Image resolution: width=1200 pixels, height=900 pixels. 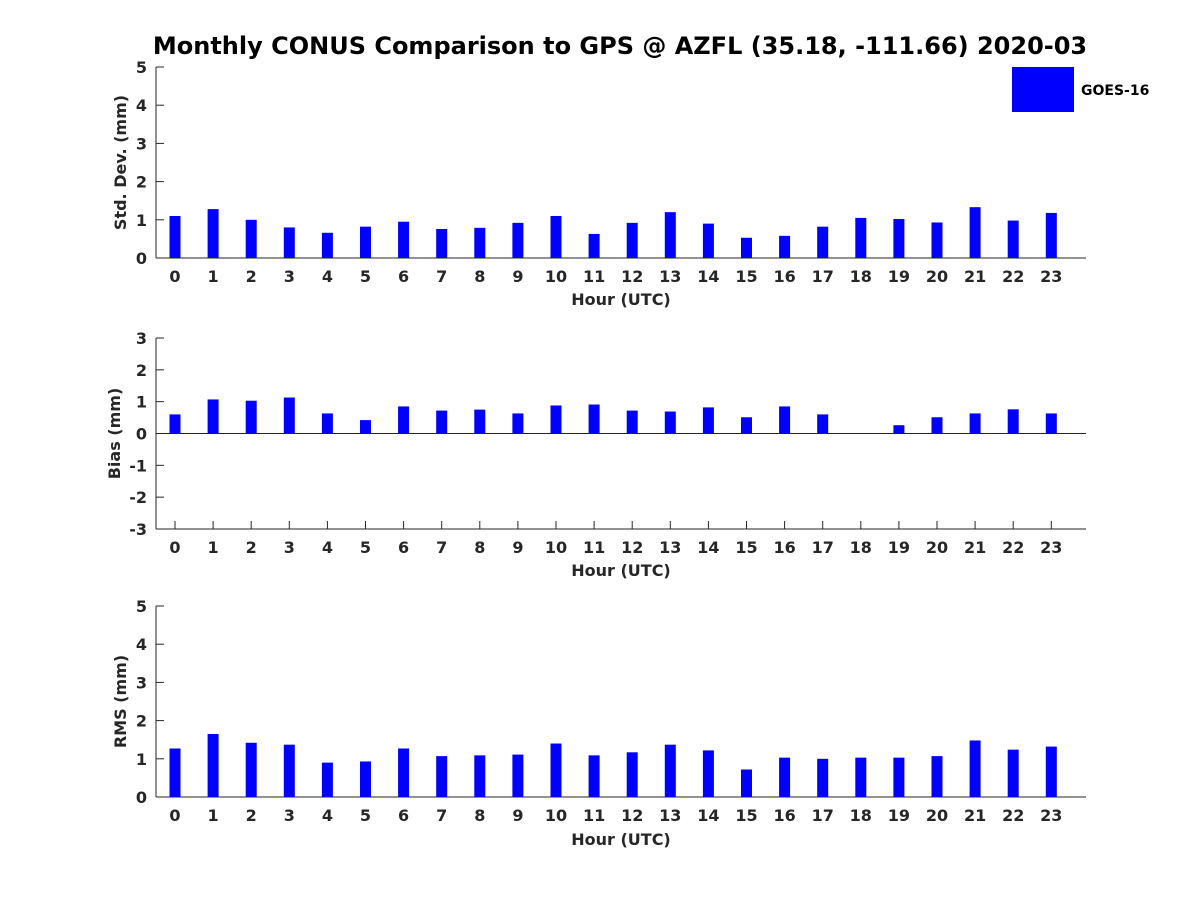 I want to click on y-tick-label: -1, so click(x=138, y=465).